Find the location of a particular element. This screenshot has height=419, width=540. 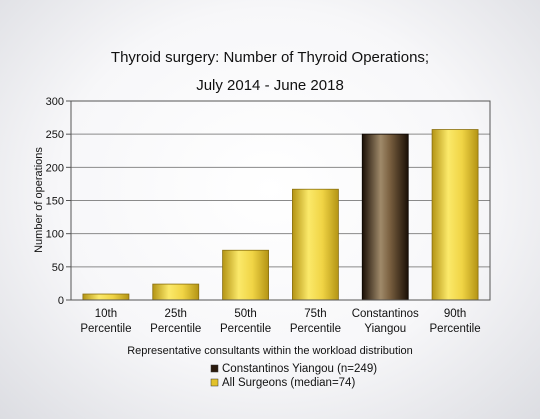

y-tick-label: 0 is located at coordinates (61, 301).